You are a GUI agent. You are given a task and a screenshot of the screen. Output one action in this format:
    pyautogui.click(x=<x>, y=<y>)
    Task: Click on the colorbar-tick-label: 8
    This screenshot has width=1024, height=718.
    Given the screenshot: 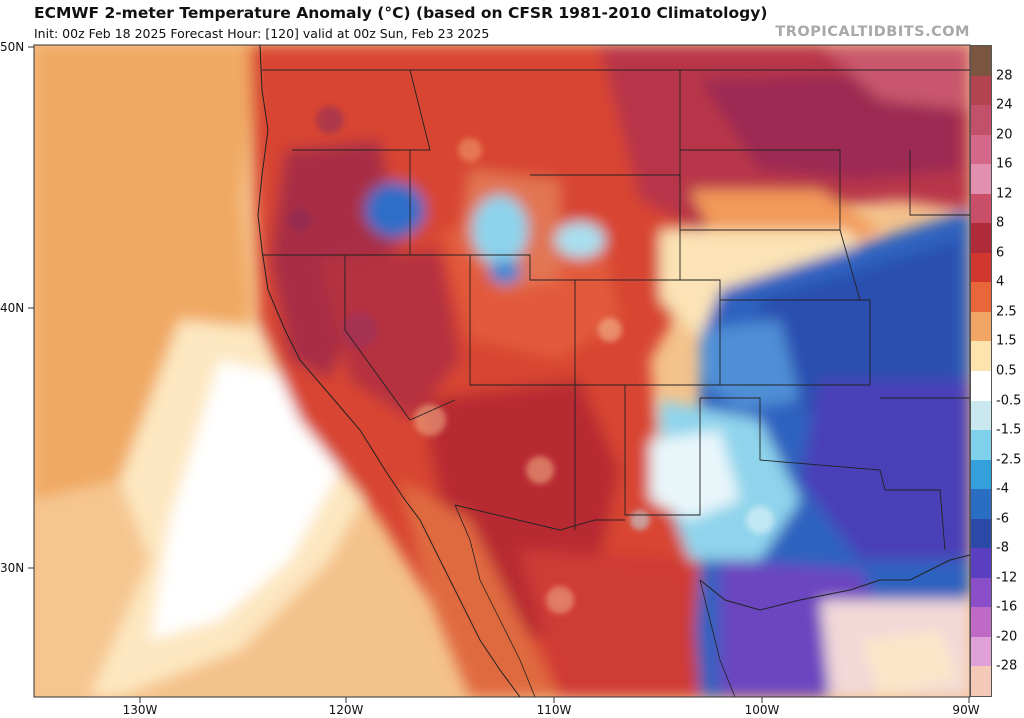 What is the action you would take?
    pyautogui.click(x=1000, y=223)
    